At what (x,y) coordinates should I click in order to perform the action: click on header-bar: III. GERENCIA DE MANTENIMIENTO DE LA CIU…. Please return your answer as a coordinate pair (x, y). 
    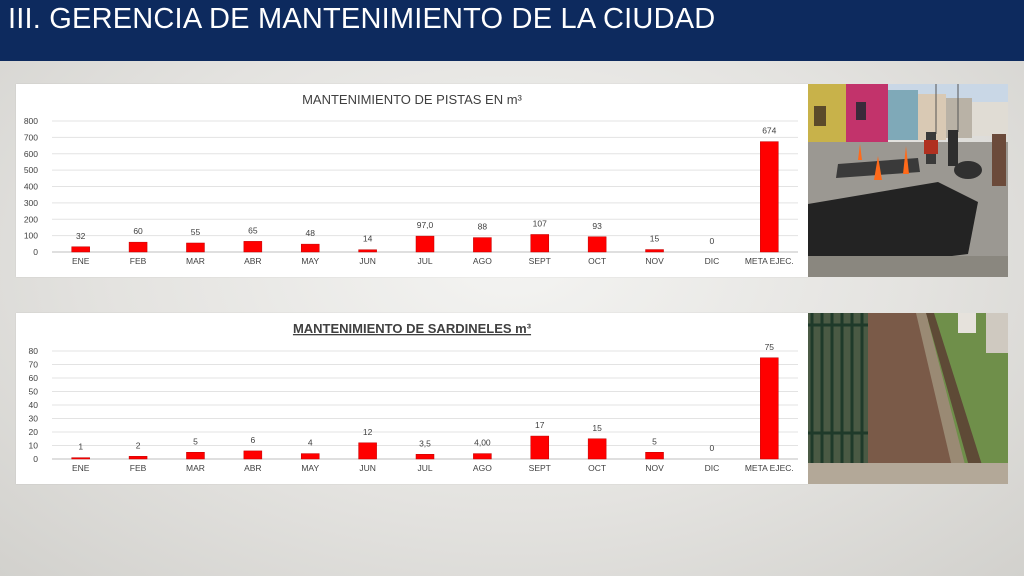
    Looking at the image, I should click on (512, 30).